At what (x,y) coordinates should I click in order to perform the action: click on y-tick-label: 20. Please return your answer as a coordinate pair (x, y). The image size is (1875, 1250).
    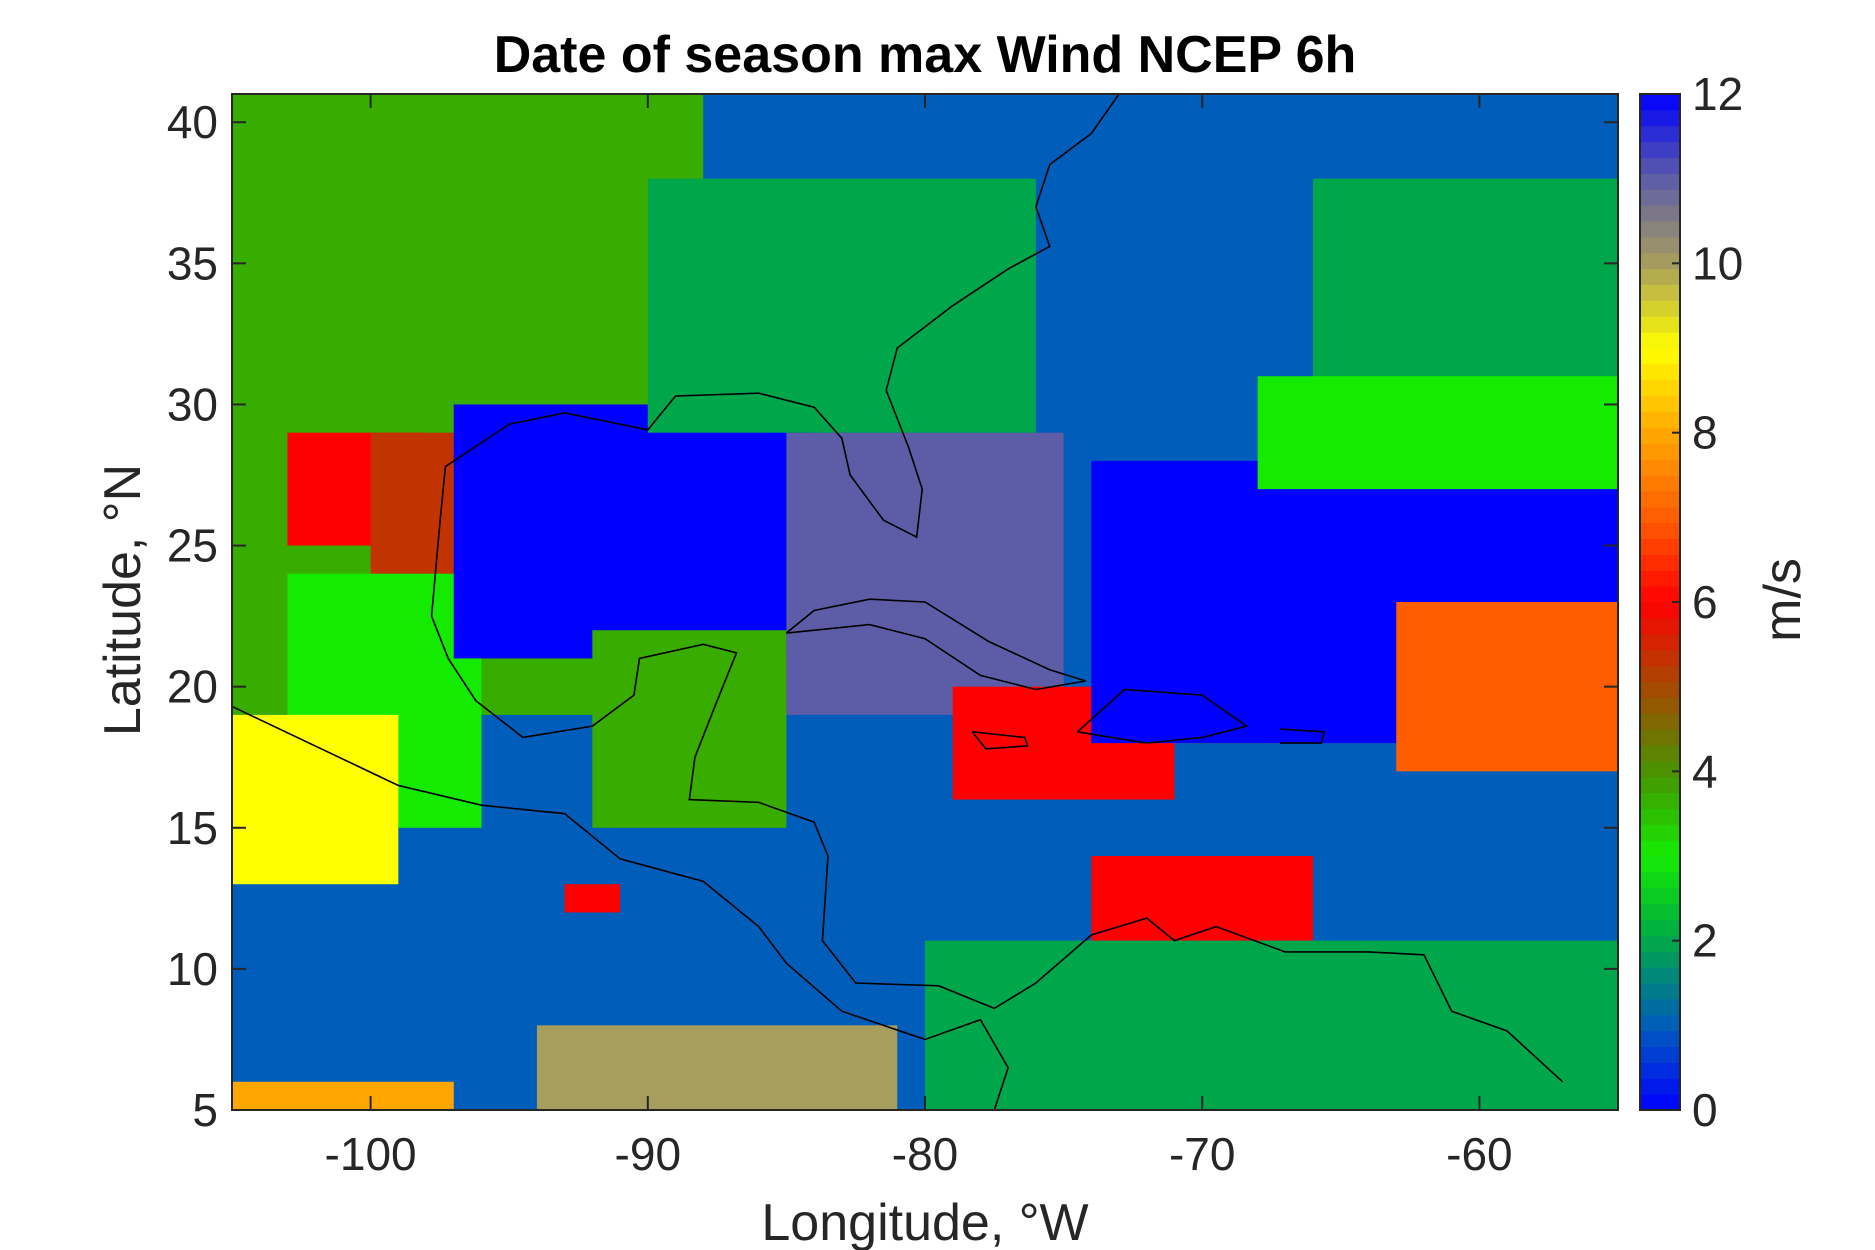
    Looking at the image, I should click on (192, 687).